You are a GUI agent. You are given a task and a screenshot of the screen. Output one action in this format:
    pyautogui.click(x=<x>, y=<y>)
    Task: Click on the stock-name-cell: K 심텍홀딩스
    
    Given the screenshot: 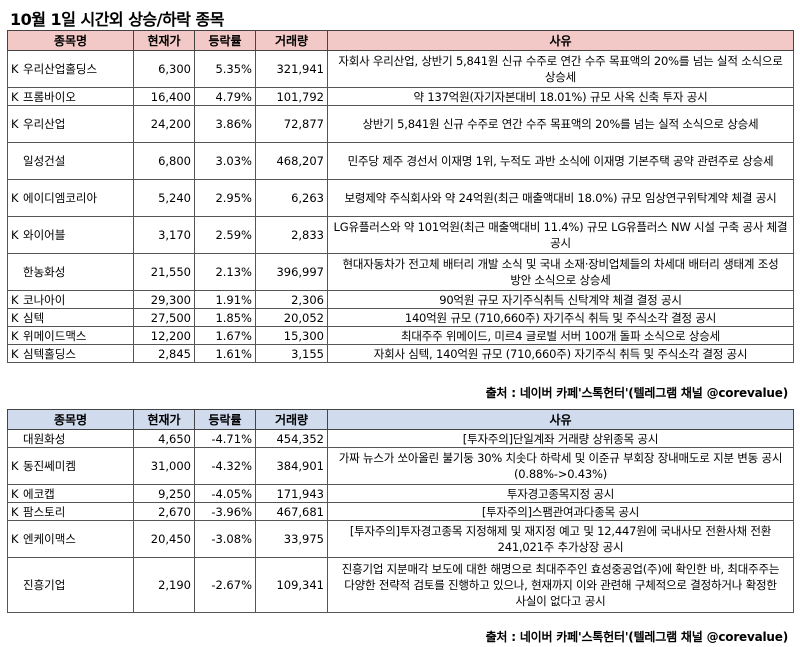 What is the action you would take?
    pyautogui.click(x=70, y=353)
    